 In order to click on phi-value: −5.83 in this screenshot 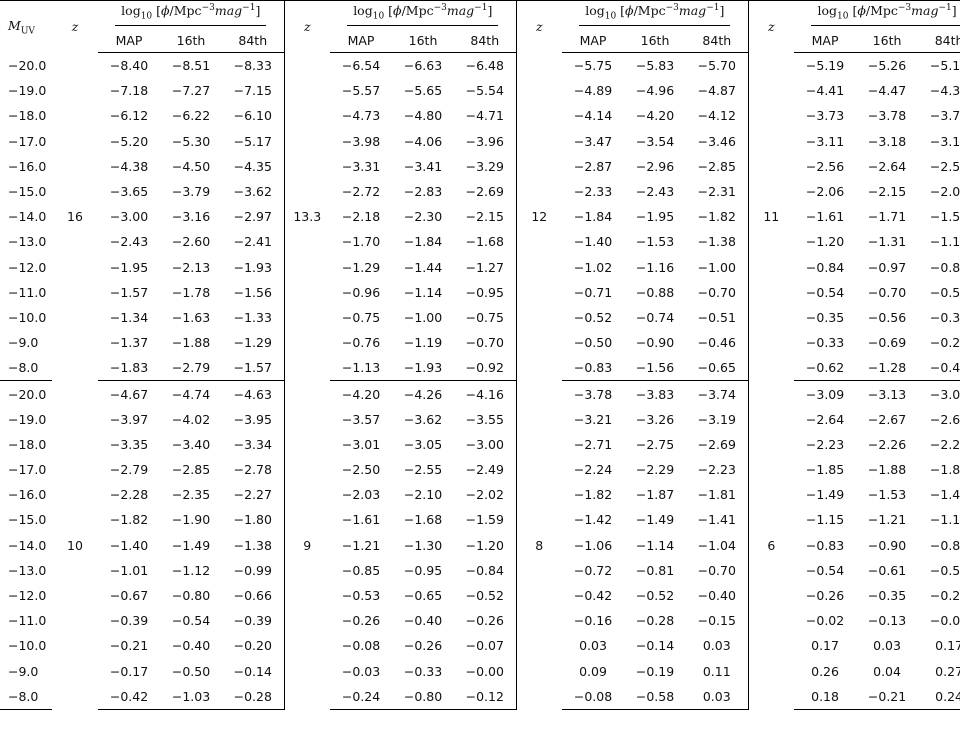, I will do `click(655, 66)`.